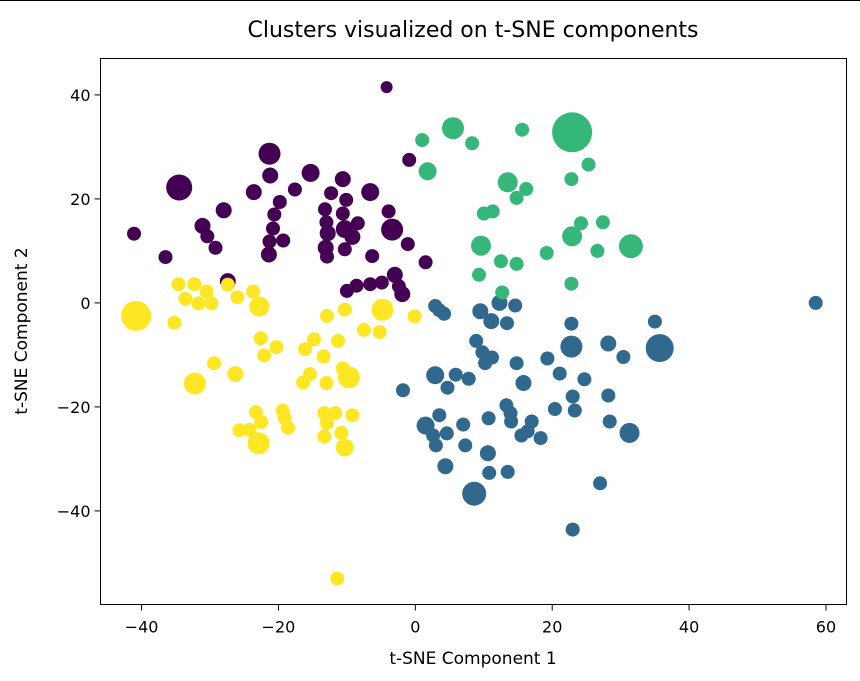  What do you see at coordinates (22, 330) in the screenshot?
I see `y-axis-label: t-SNE Component 2` at bounding box center [22, 330].